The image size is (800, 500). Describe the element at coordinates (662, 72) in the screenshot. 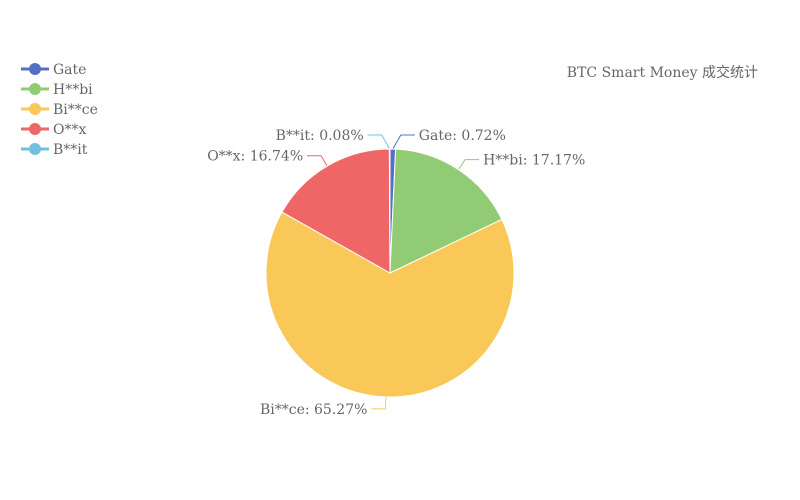

I see `chart-title: BTC Smart Money 成交统计` at that location.